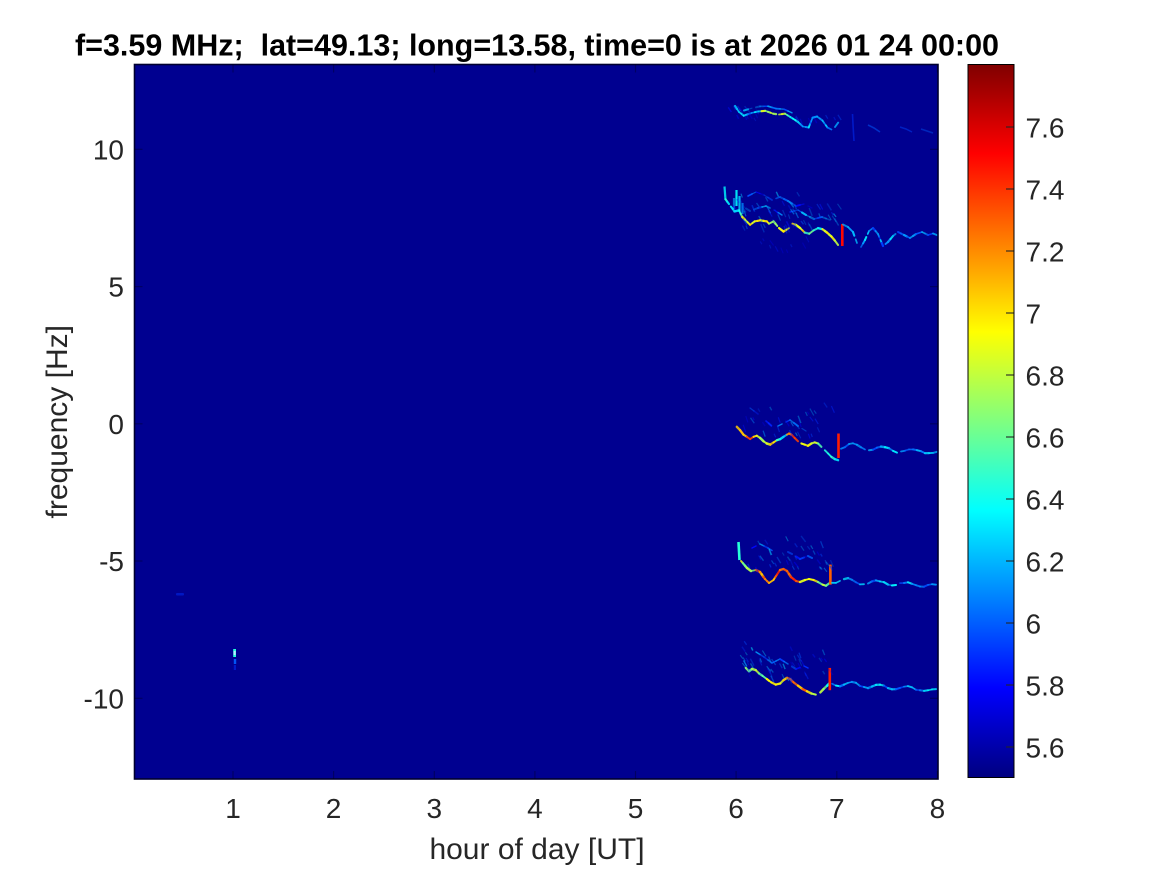 The image size is (1167, 875). What do you see at coordinates (1045, 562) in the screenshot?
I see `svg-text: 6.2` at bounding box center [1045, 562].